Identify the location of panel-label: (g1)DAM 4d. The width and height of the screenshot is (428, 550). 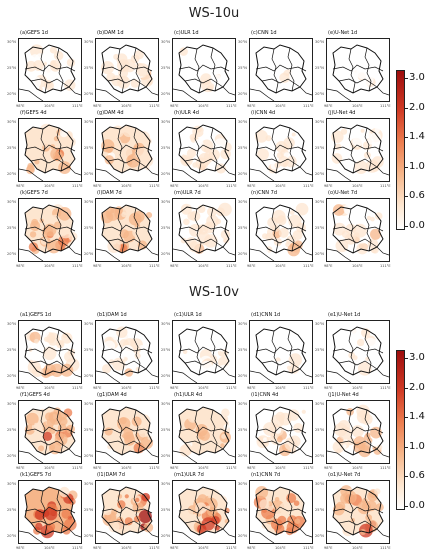
(112, 395).